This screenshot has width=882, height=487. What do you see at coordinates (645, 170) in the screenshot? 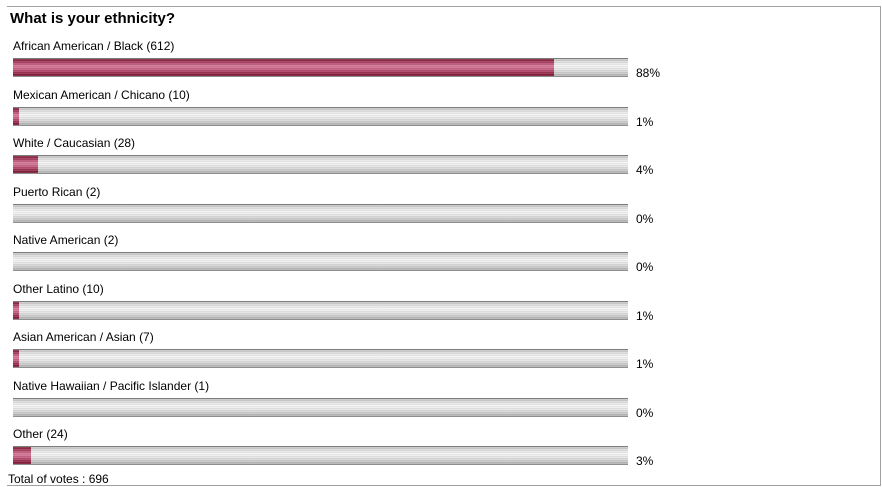
I see `percent-label: 4%` at bounding box center [645, 170].